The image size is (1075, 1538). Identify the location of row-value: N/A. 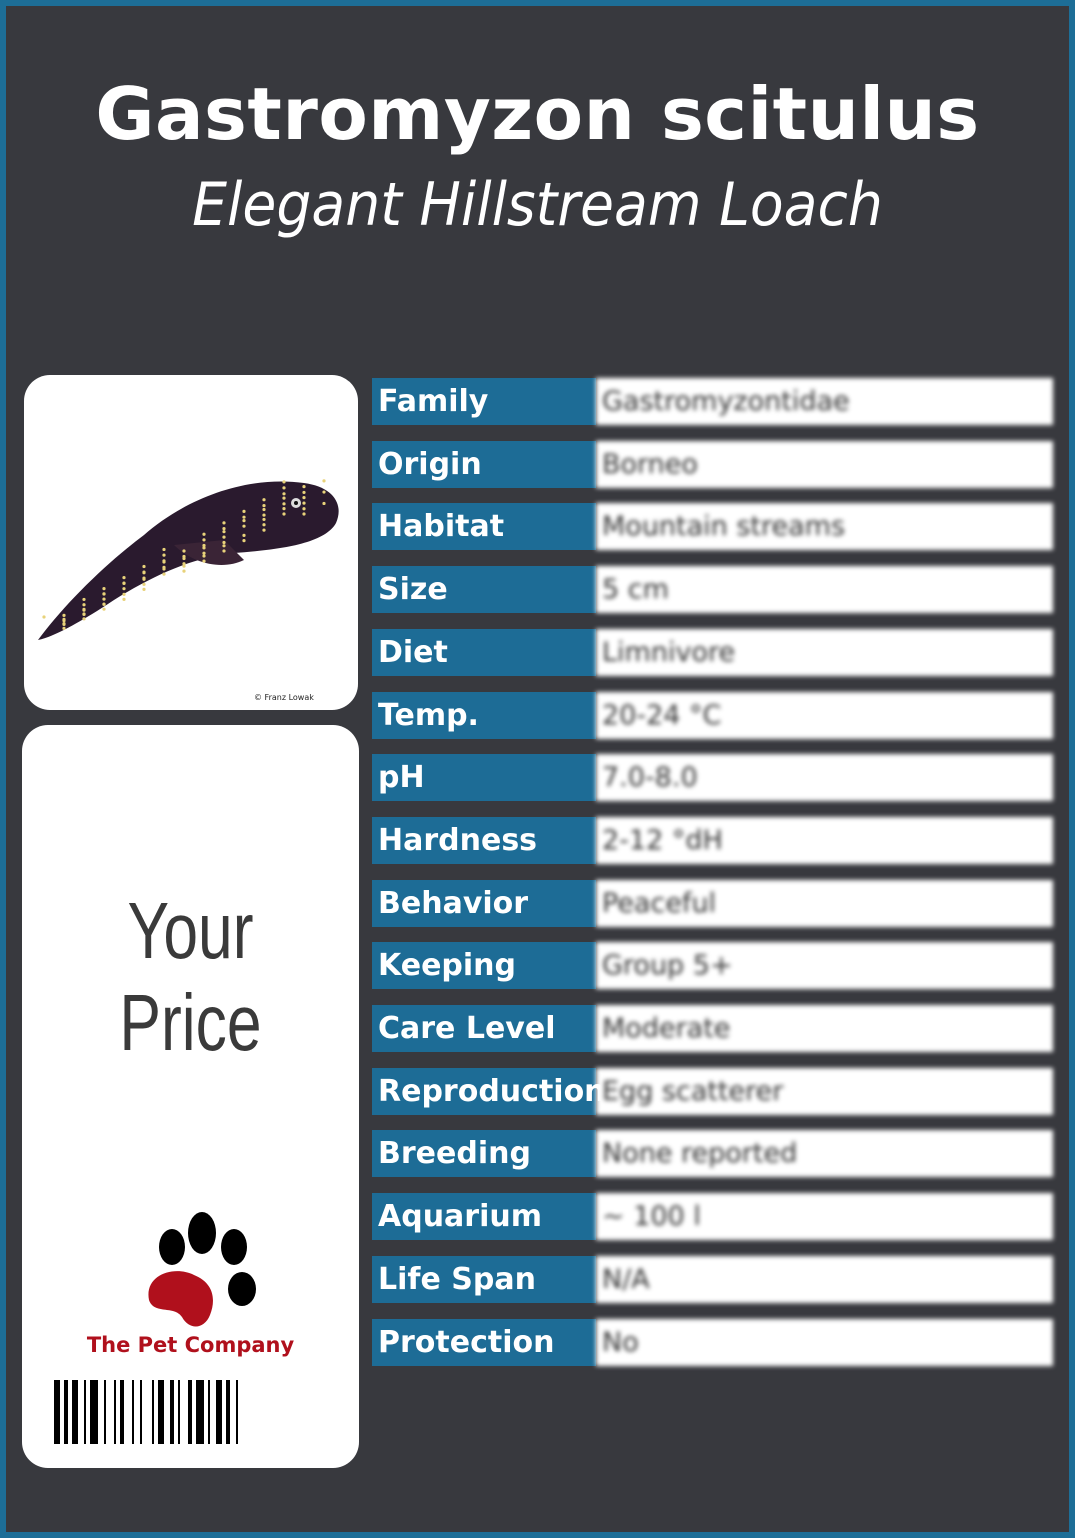
(824, 1279).